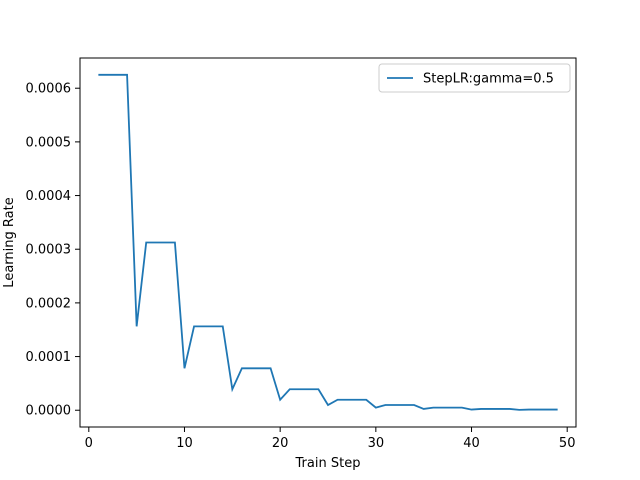  Describe the element at coordinates (49, 142) in the screenshot. I see `y-tick-label: 0.0005` at that location.